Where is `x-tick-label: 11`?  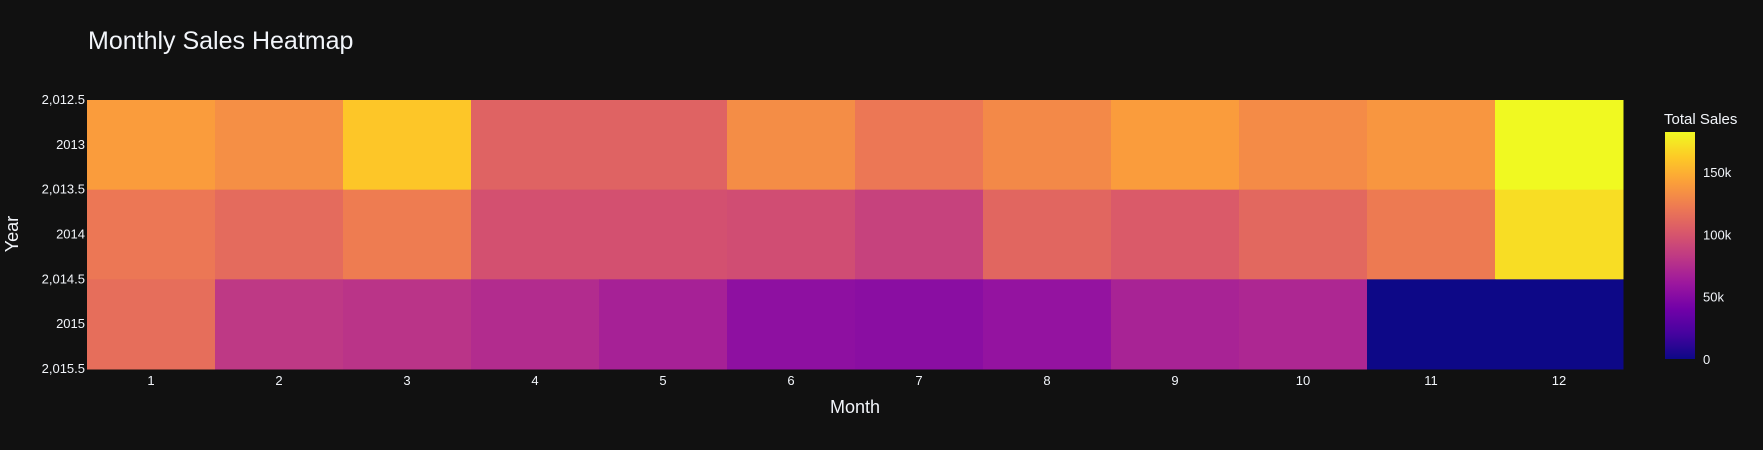
x-tick-label: 11 is located at coordinates (1431, 380).